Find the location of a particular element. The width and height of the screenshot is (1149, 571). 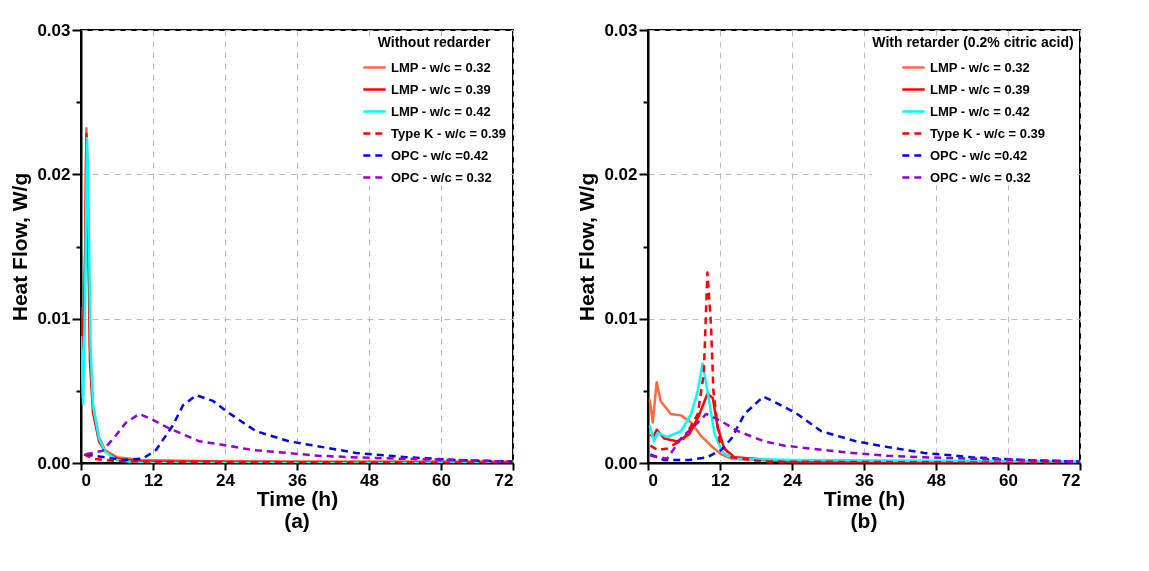

text: (a) is located at coordinates (297, 520).